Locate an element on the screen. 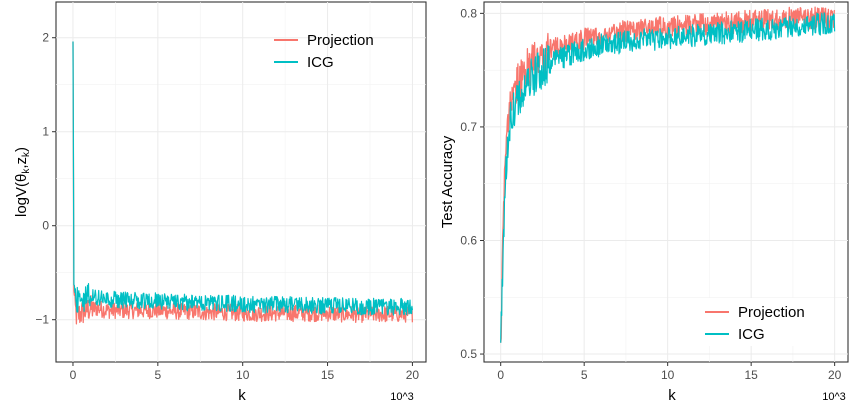 Image resolution: width=851 pixels, height=404 pixels. left-legend-label-icg: ICG is located at coordinates (320, 62).